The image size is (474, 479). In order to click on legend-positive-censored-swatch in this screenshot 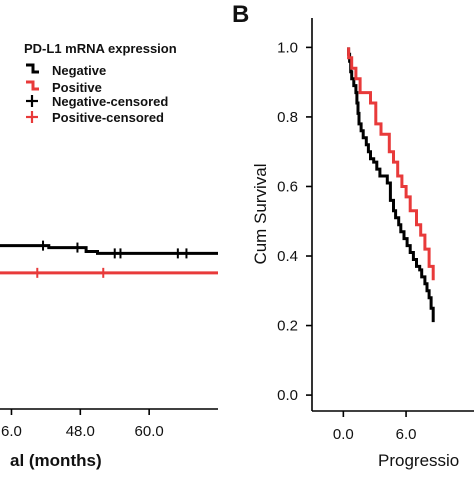, I will do `click(32, 117)`.